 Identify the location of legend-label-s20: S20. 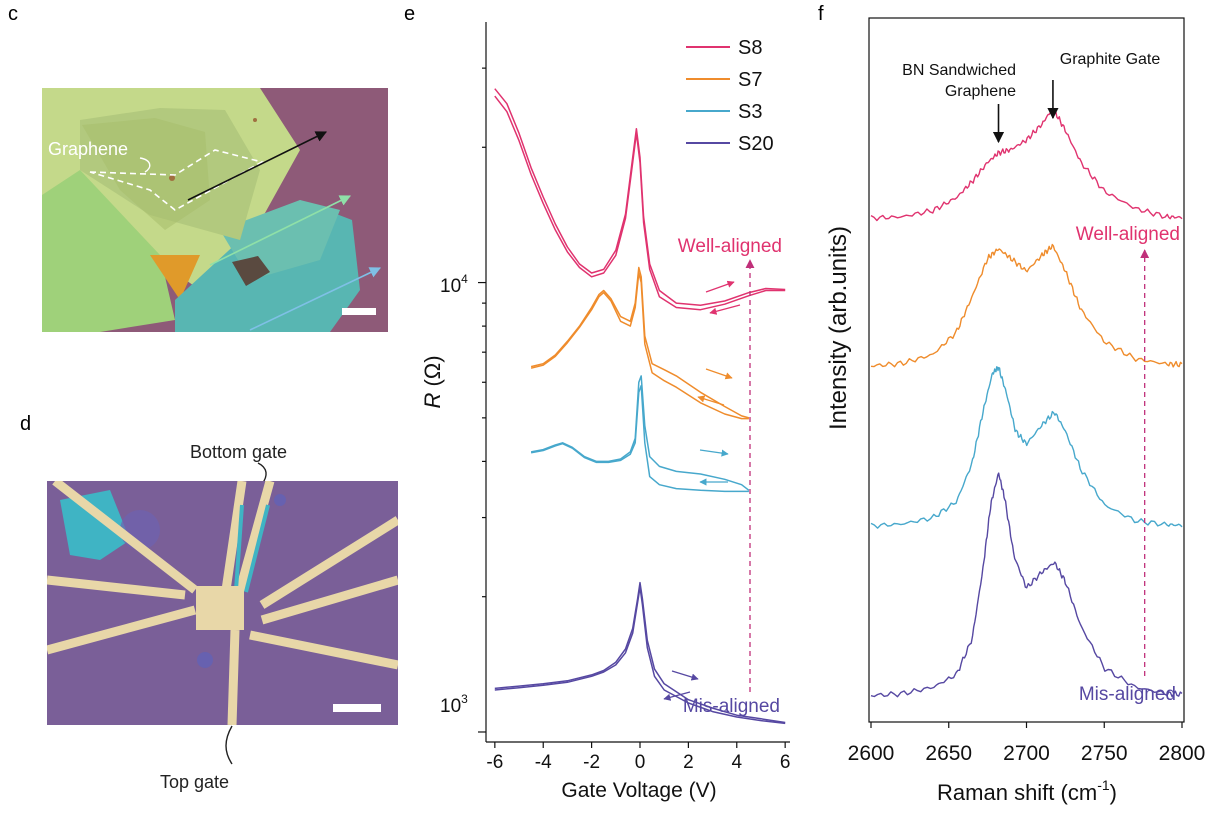
(756, 144).